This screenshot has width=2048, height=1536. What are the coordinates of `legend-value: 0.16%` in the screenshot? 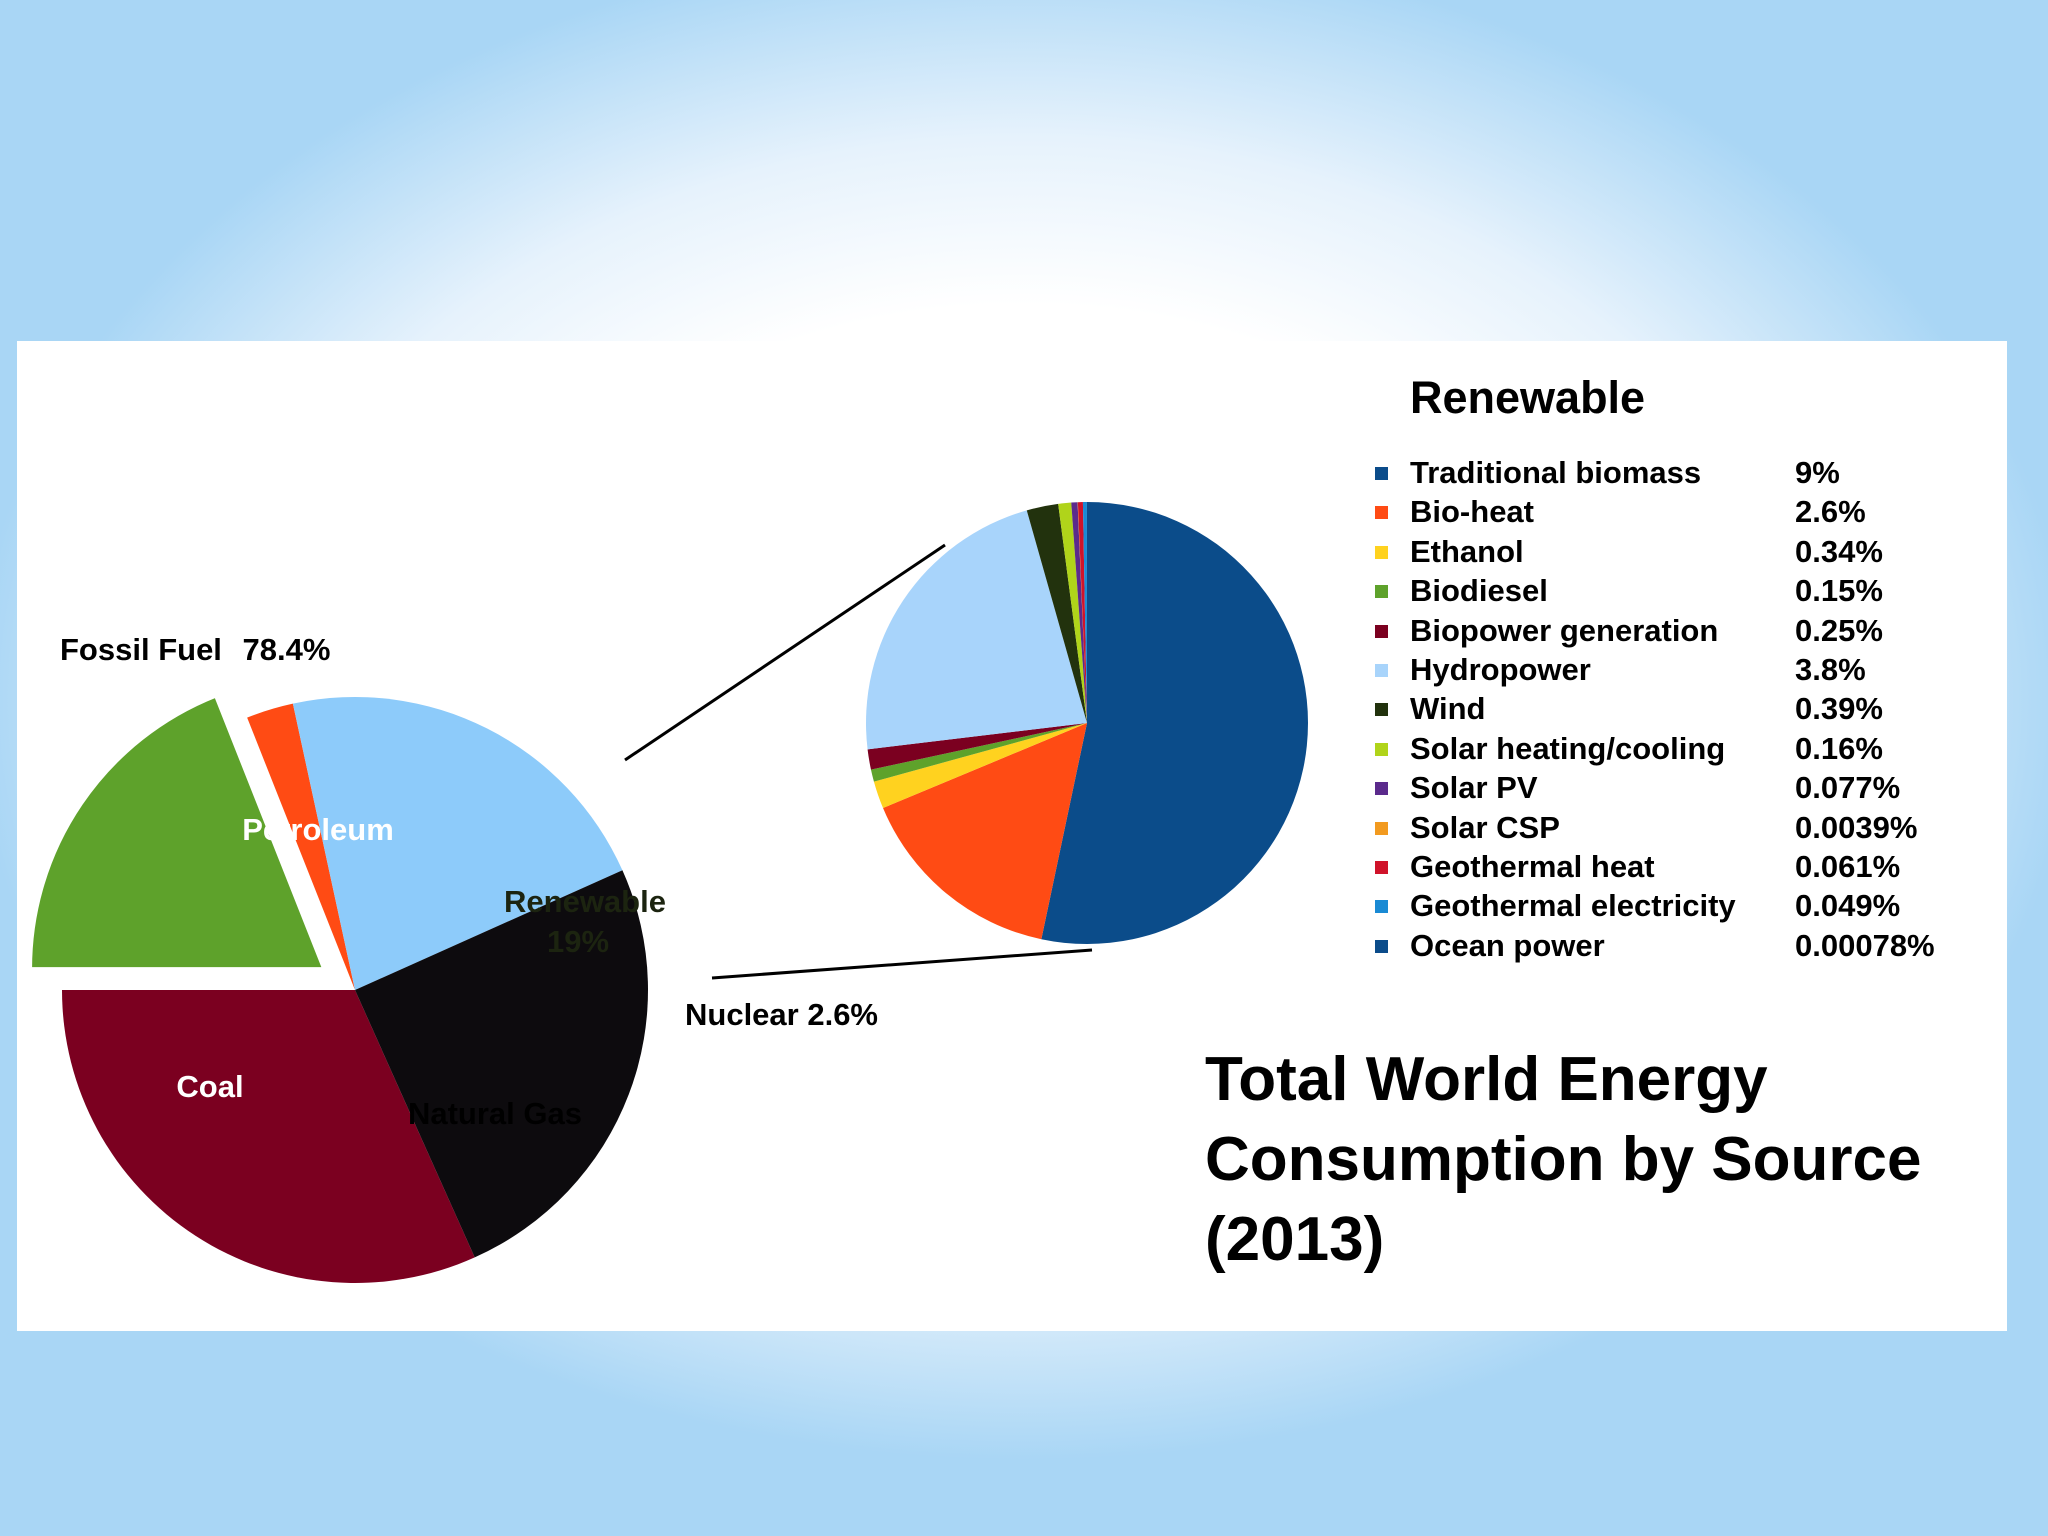 It's located at (1839, 748).